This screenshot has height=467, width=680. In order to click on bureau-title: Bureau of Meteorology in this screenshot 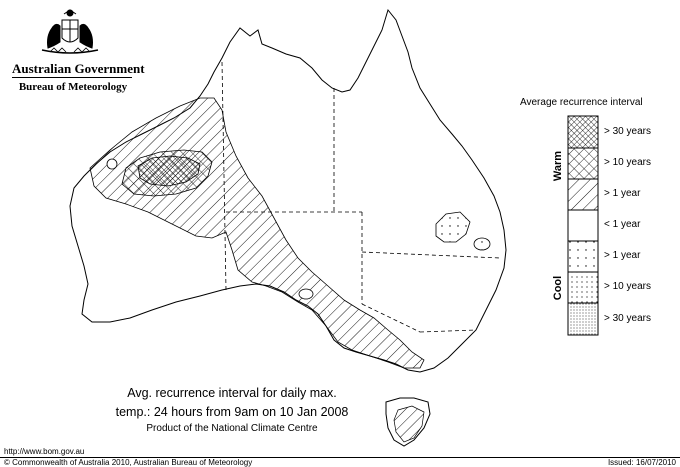, I will do `click(73, 87)`.